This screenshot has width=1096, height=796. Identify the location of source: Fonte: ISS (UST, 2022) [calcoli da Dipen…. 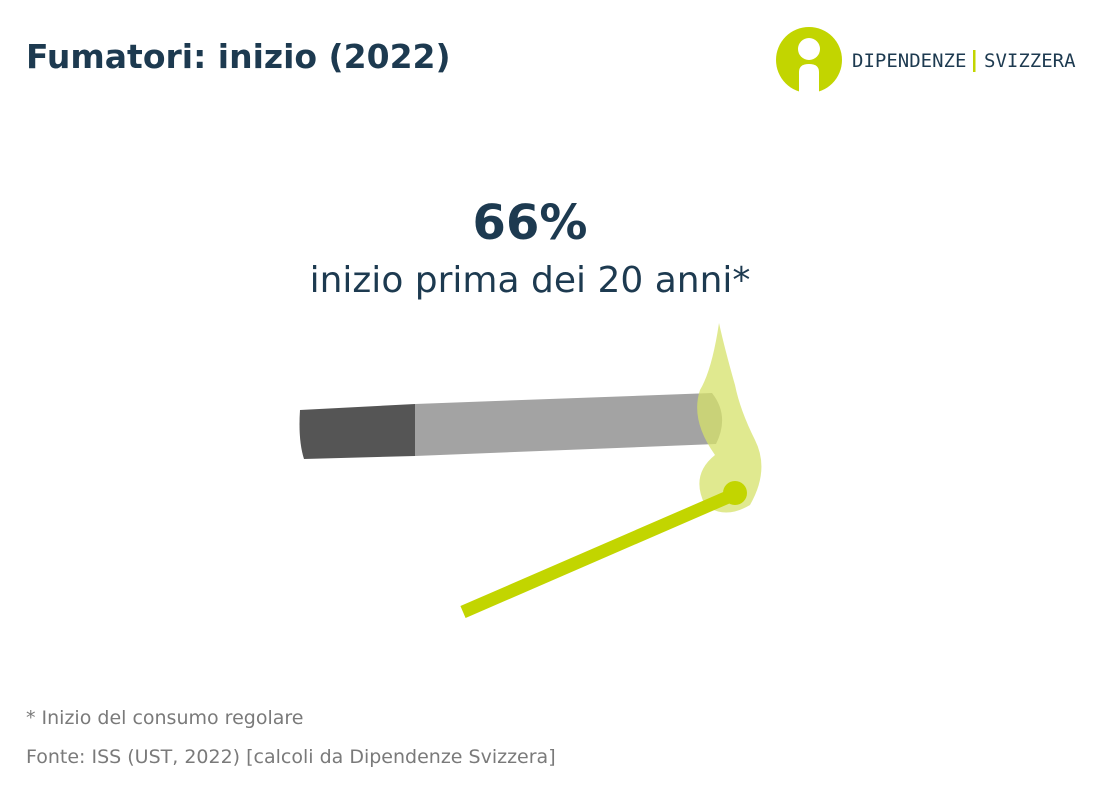
(291, 757).